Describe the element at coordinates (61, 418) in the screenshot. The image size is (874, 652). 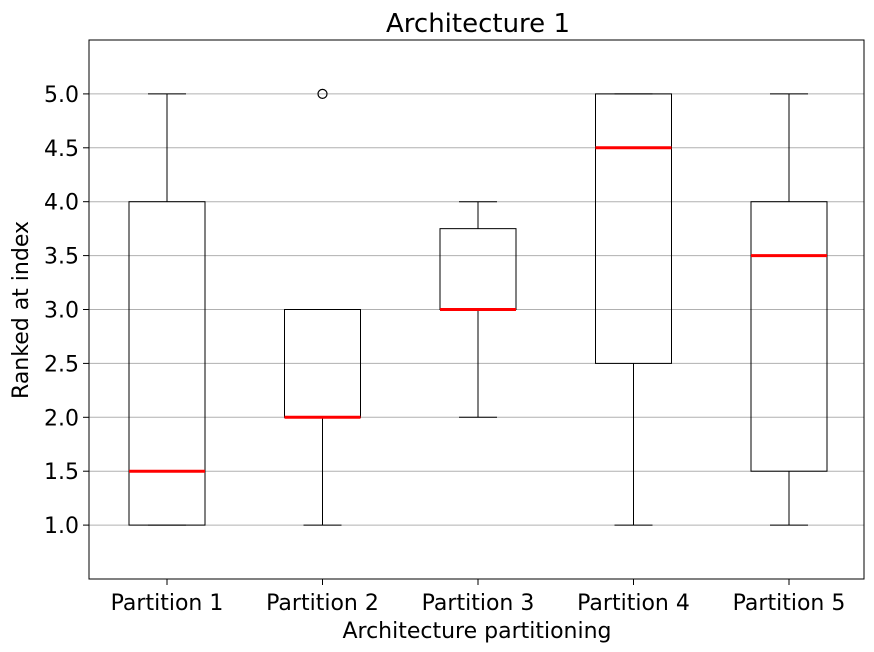
I see `y-tick-label-2: 2.0` at that location.